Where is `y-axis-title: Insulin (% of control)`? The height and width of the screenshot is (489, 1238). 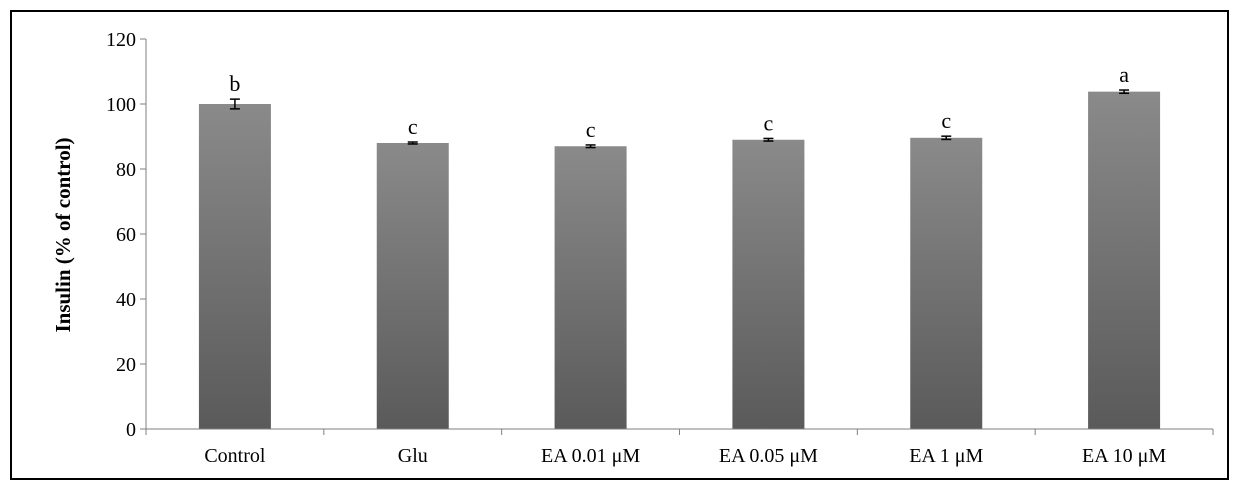 y-axis-title: Insulin (% of control) is located at coordinates (63, 234).